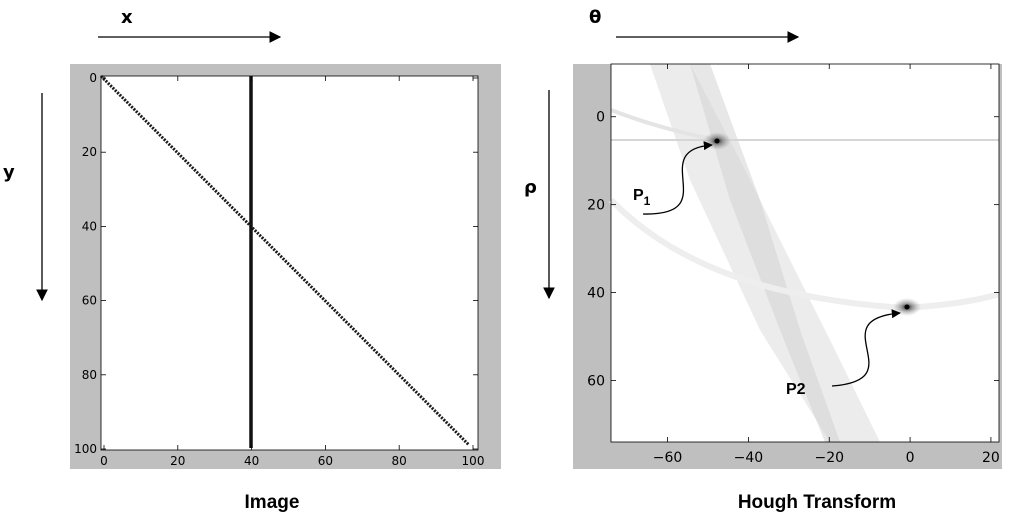 The height and width of the screenshot is (532, 1023). Describe the element at coordinates (596, 381) in the screenshot. I see `right-y-tick-label: 60` at that location.